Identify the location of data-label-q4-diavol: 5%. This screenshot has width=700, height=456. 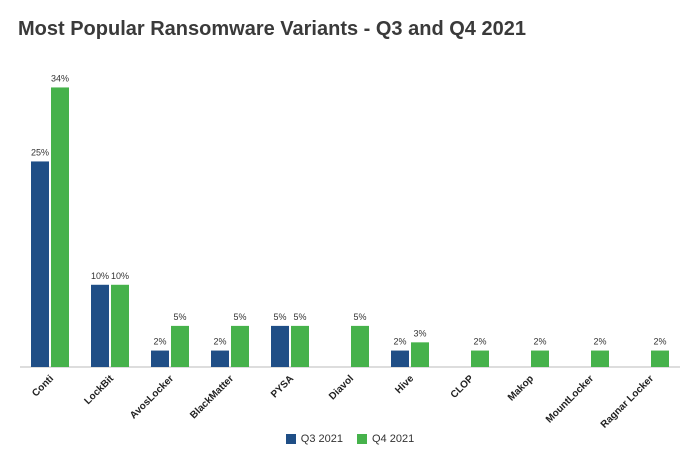
(359, 317).